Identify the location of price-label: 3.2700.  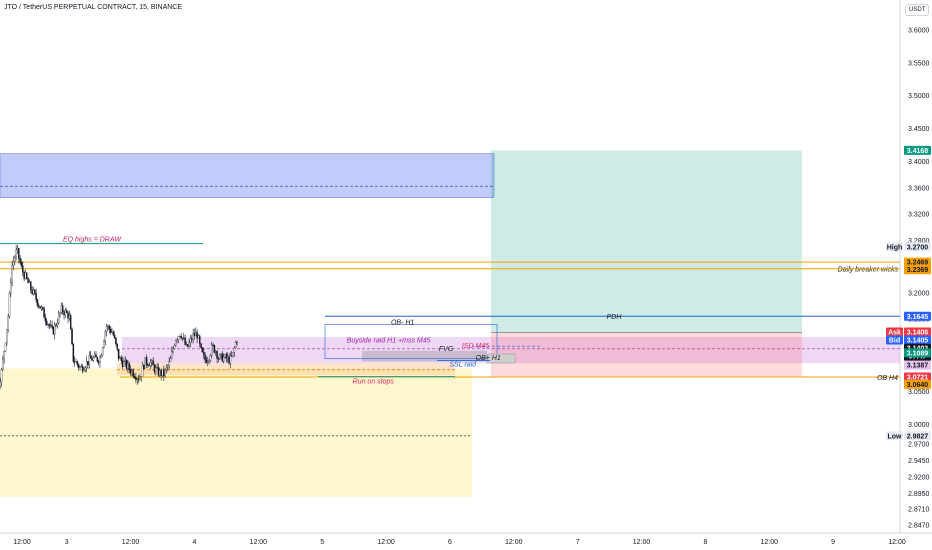
(918, 247).